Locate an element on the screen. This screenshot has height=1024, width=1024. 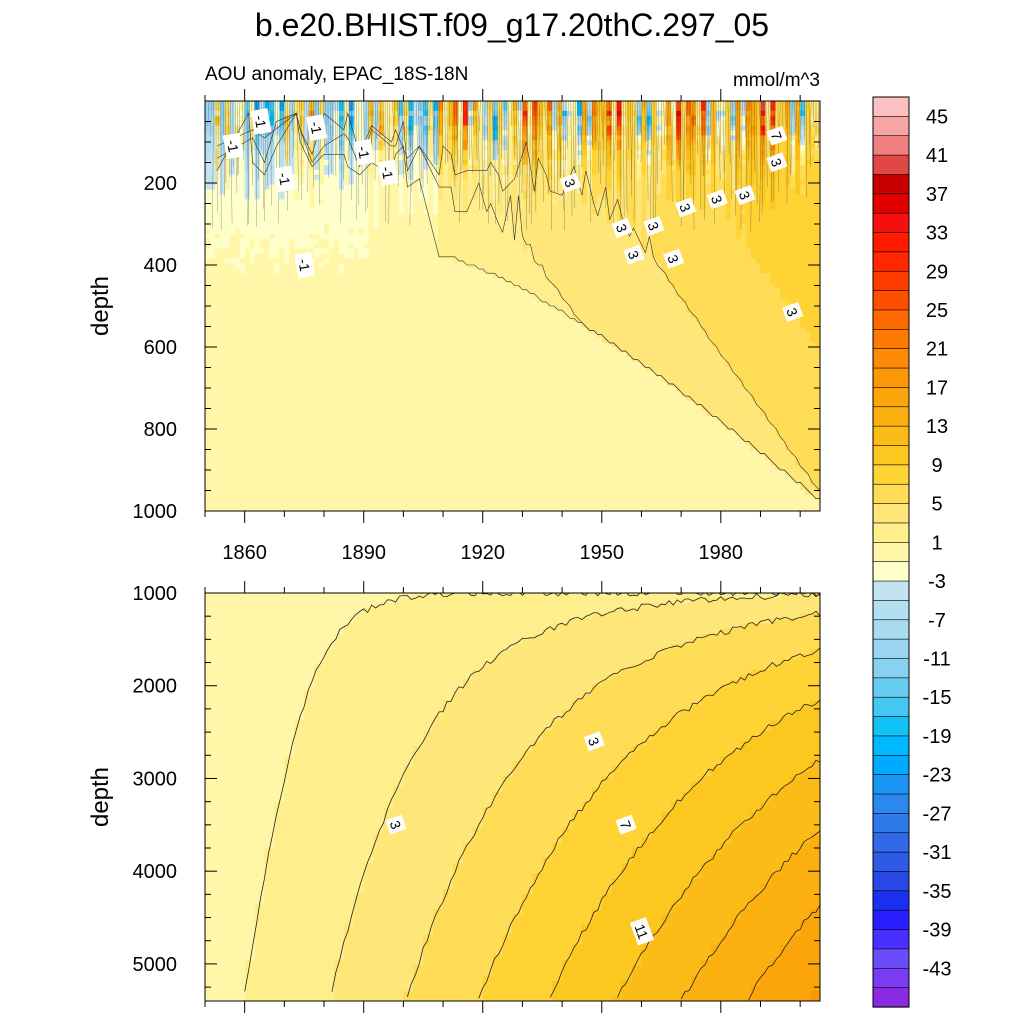
y-tick-label: 200 is located at coordinates (160, 184).